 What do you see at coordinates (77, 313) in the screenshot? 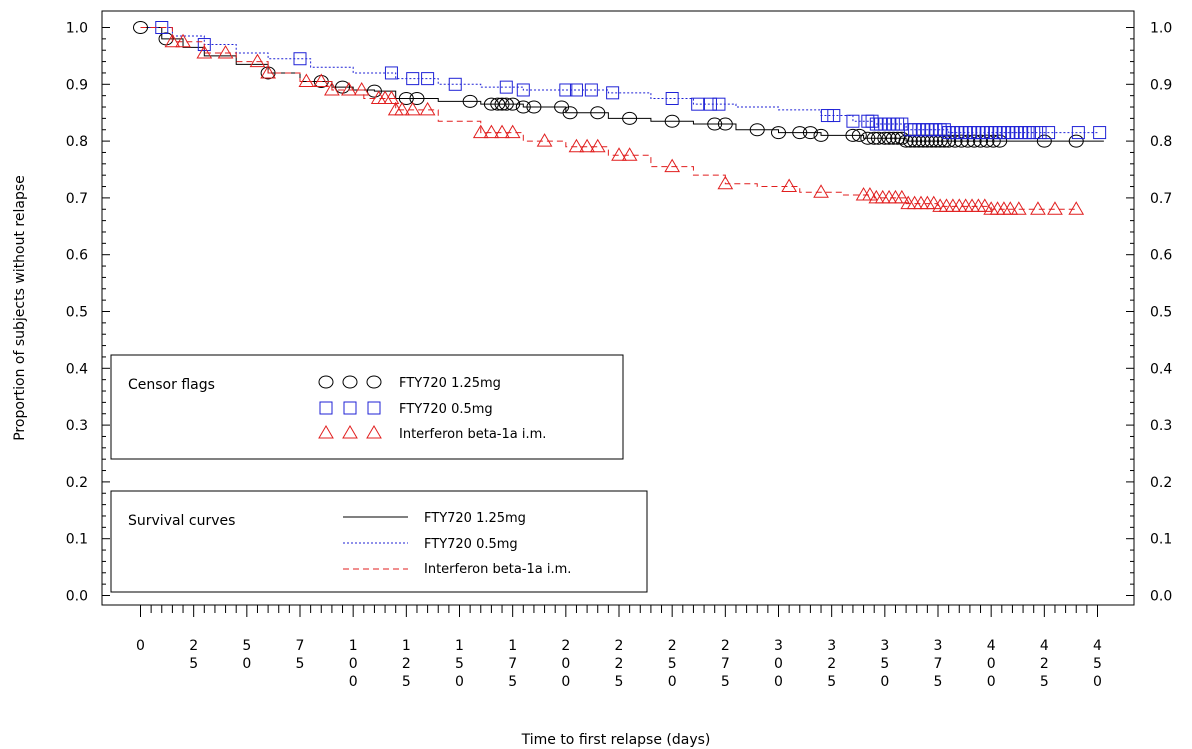
I see `y-tick-label-left: 0.5` at bounding box center [77, 313].